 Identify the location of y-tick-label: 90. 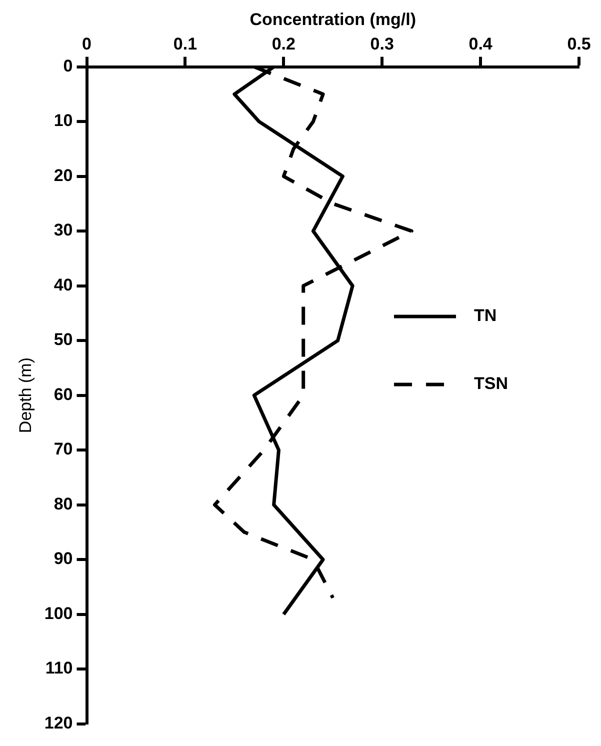
(63, 558).